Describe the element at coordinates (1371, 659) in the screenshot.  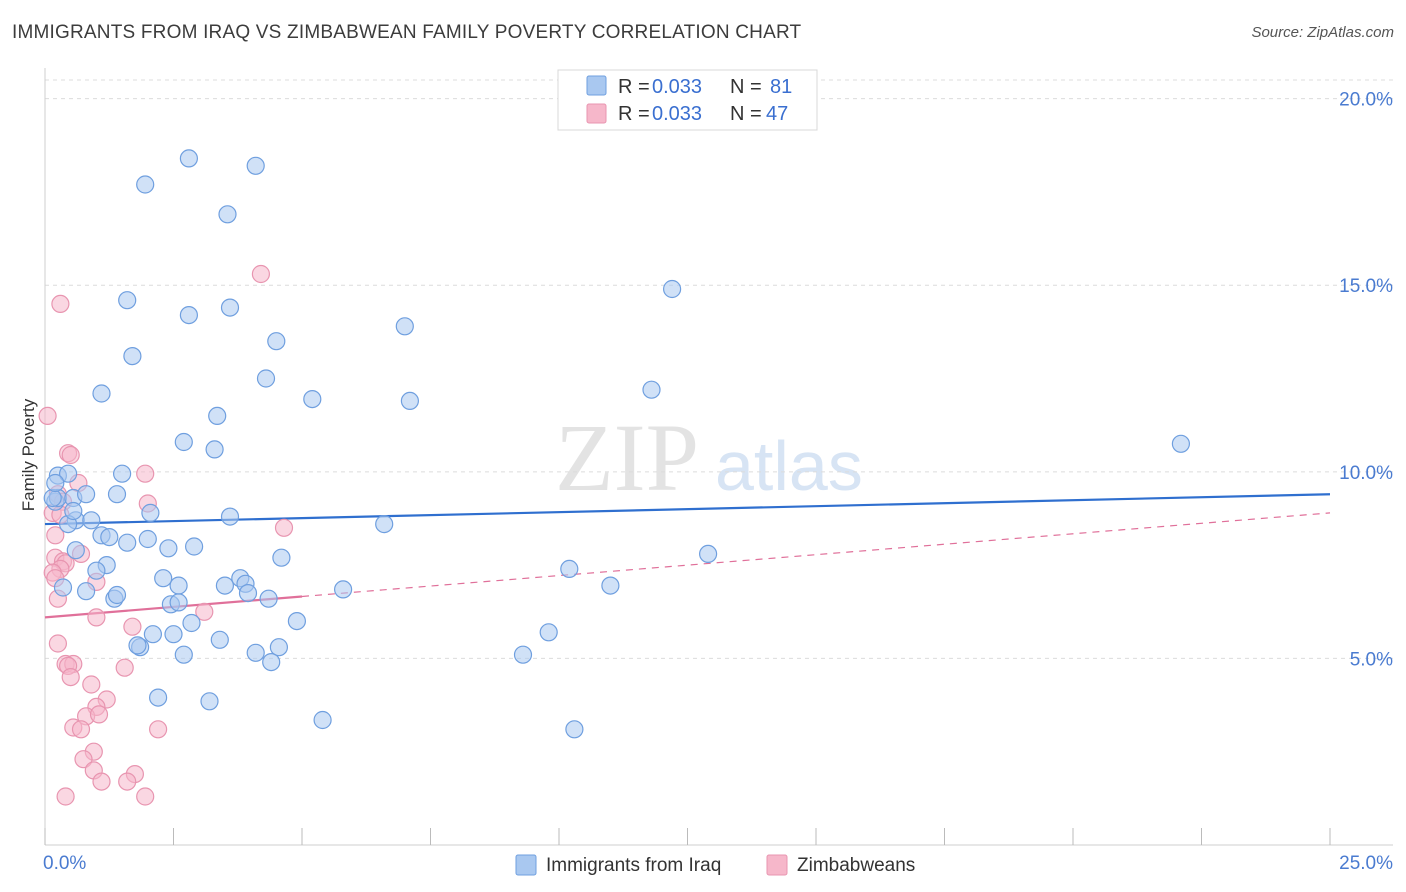
I see `y-tick-label: 5.0%` at that location.